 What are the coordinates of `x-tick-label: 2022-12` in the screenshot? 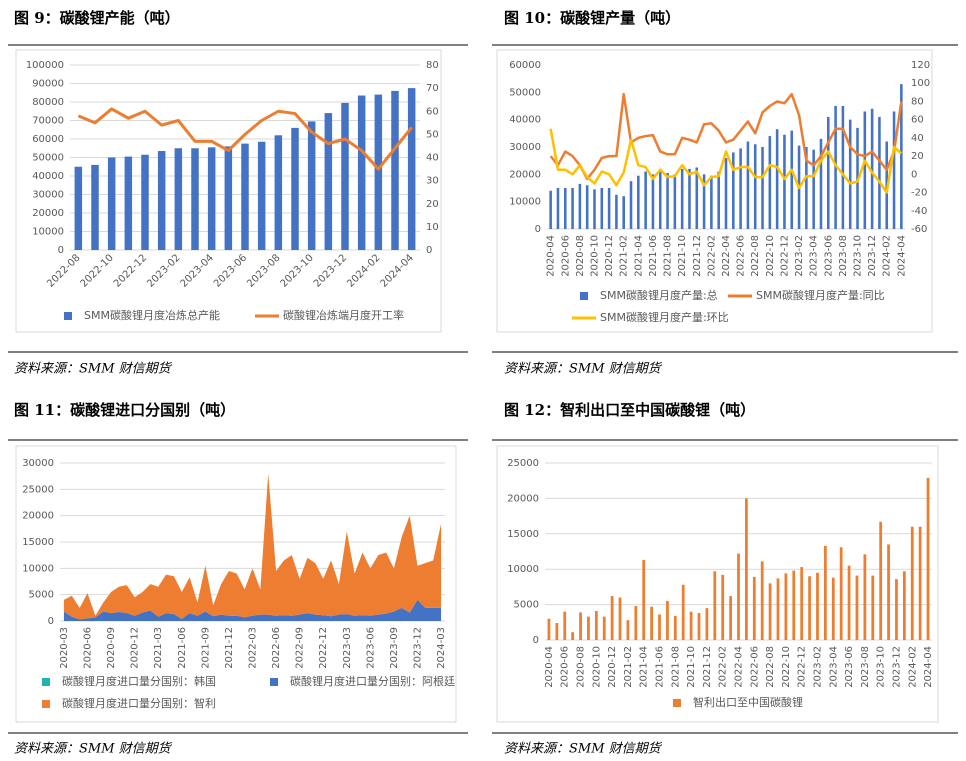 It's located at (130, 270).